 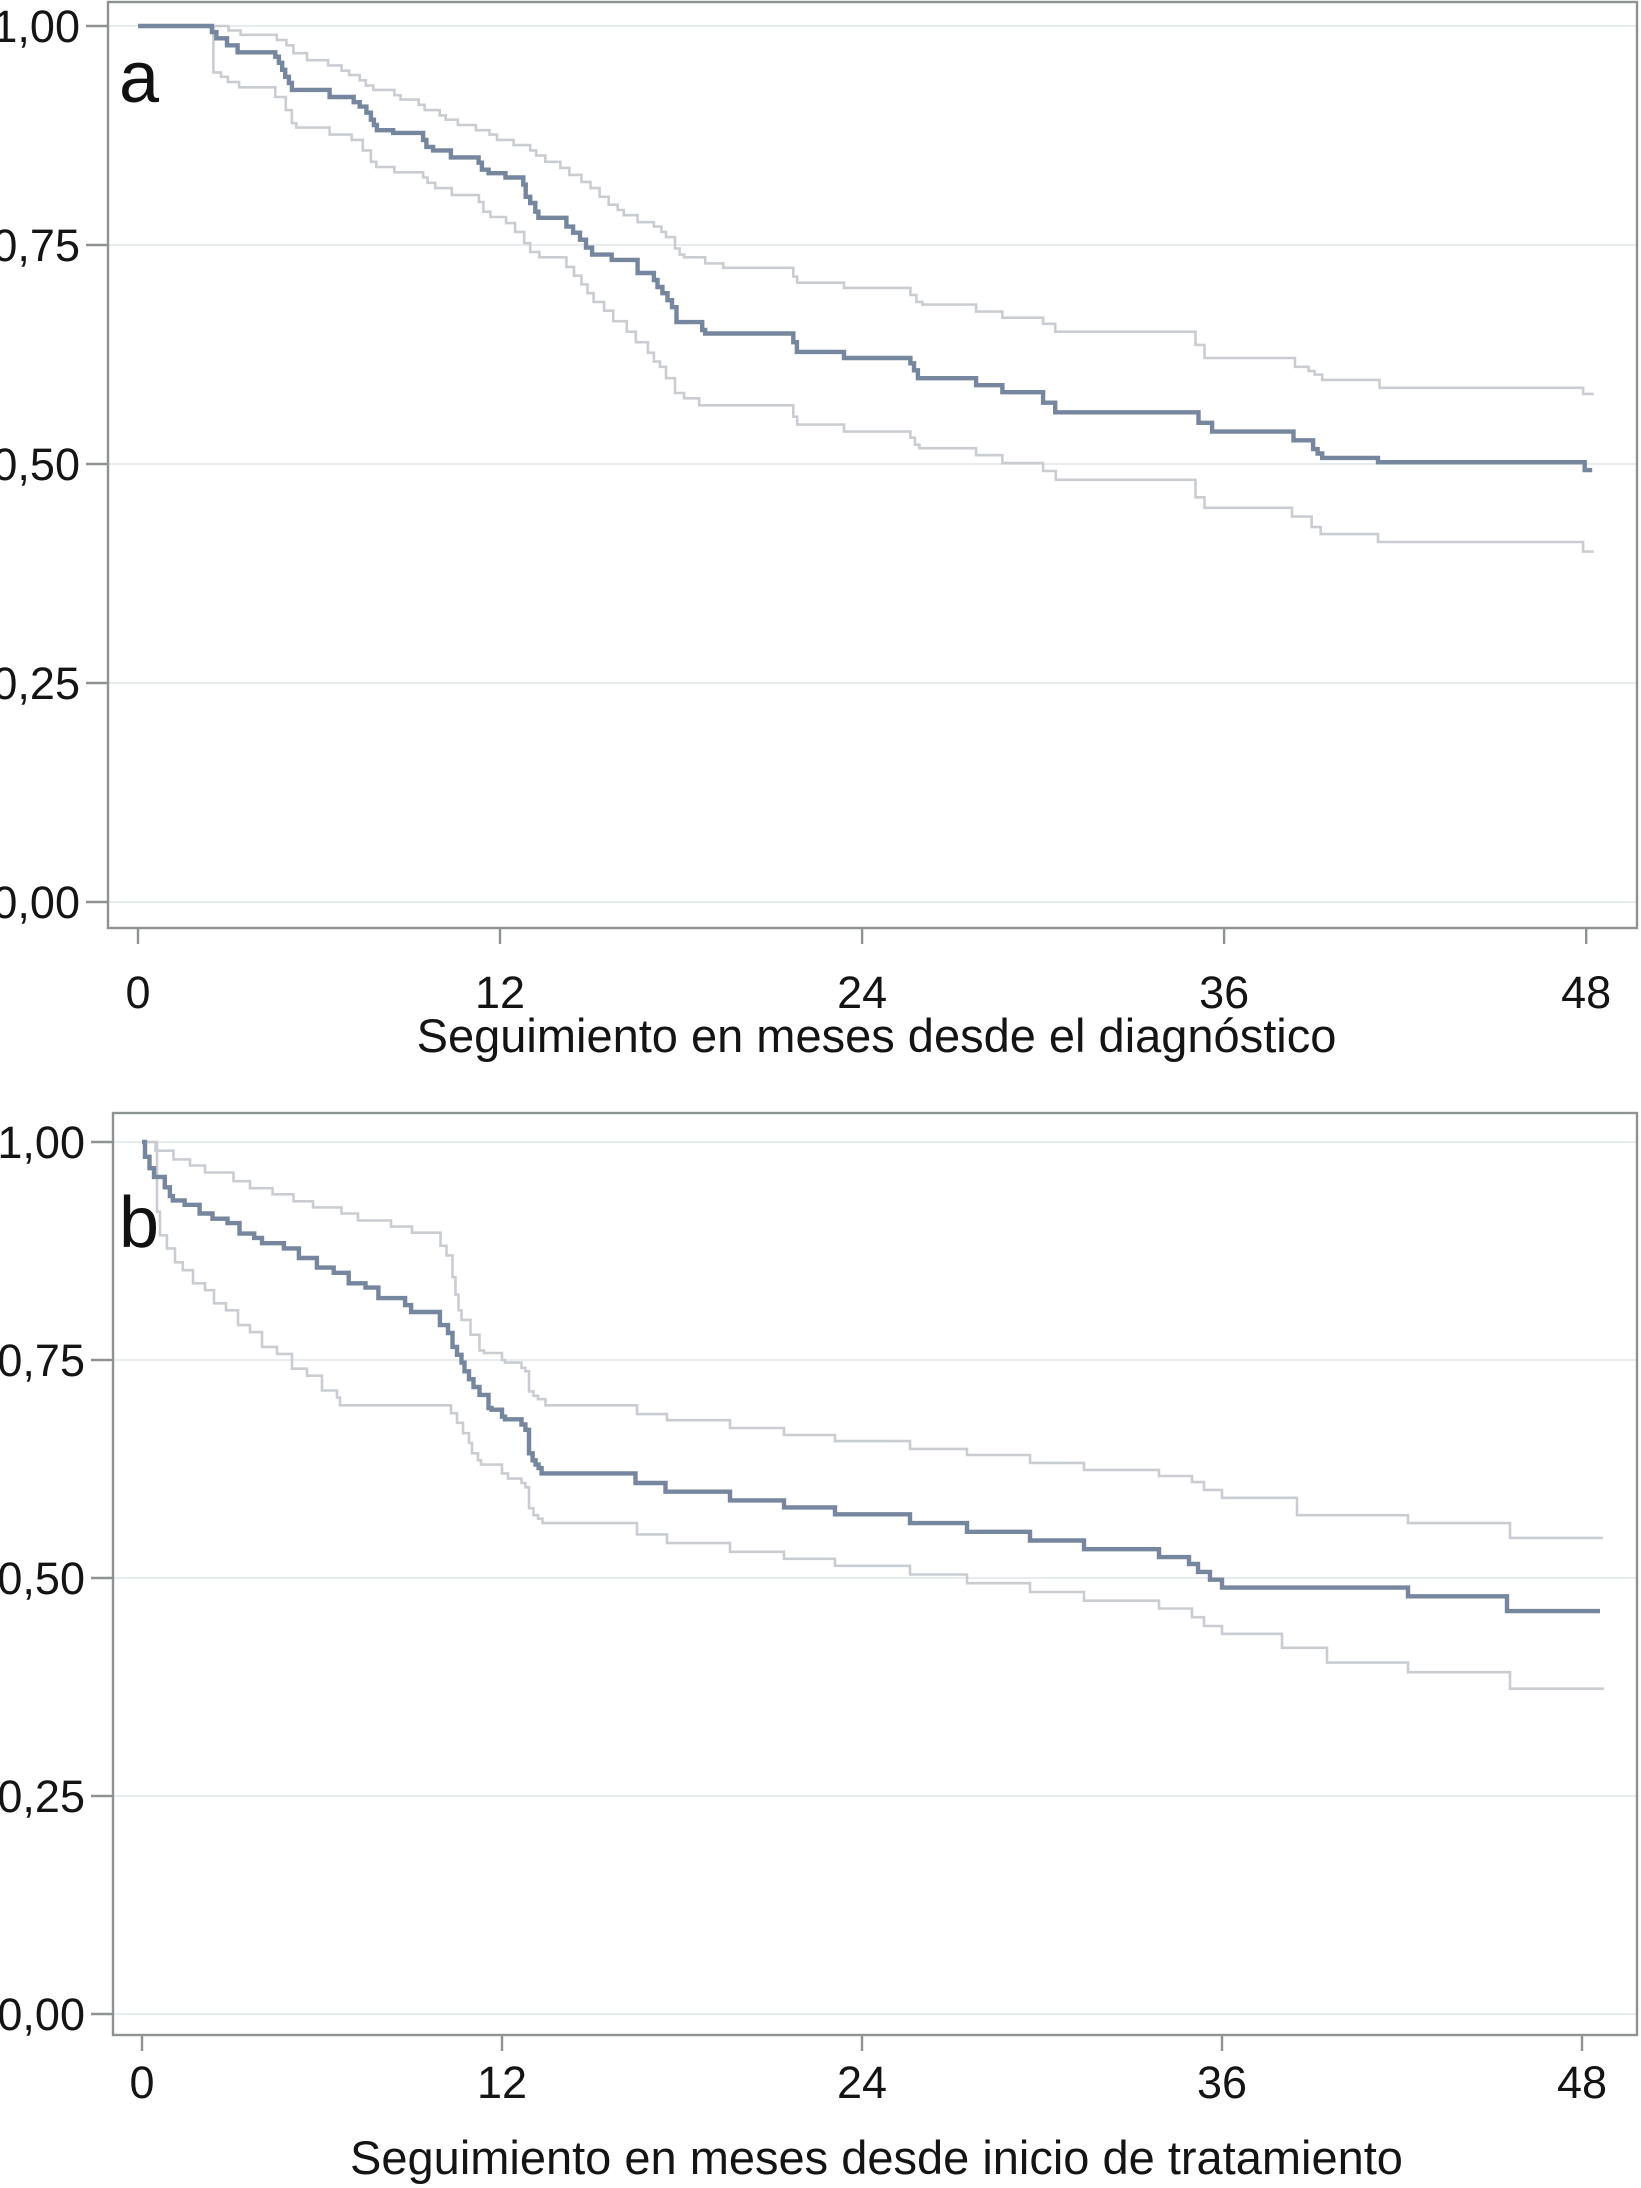 I want to click on panel-a-letter: a, so click(x=139, y=78).